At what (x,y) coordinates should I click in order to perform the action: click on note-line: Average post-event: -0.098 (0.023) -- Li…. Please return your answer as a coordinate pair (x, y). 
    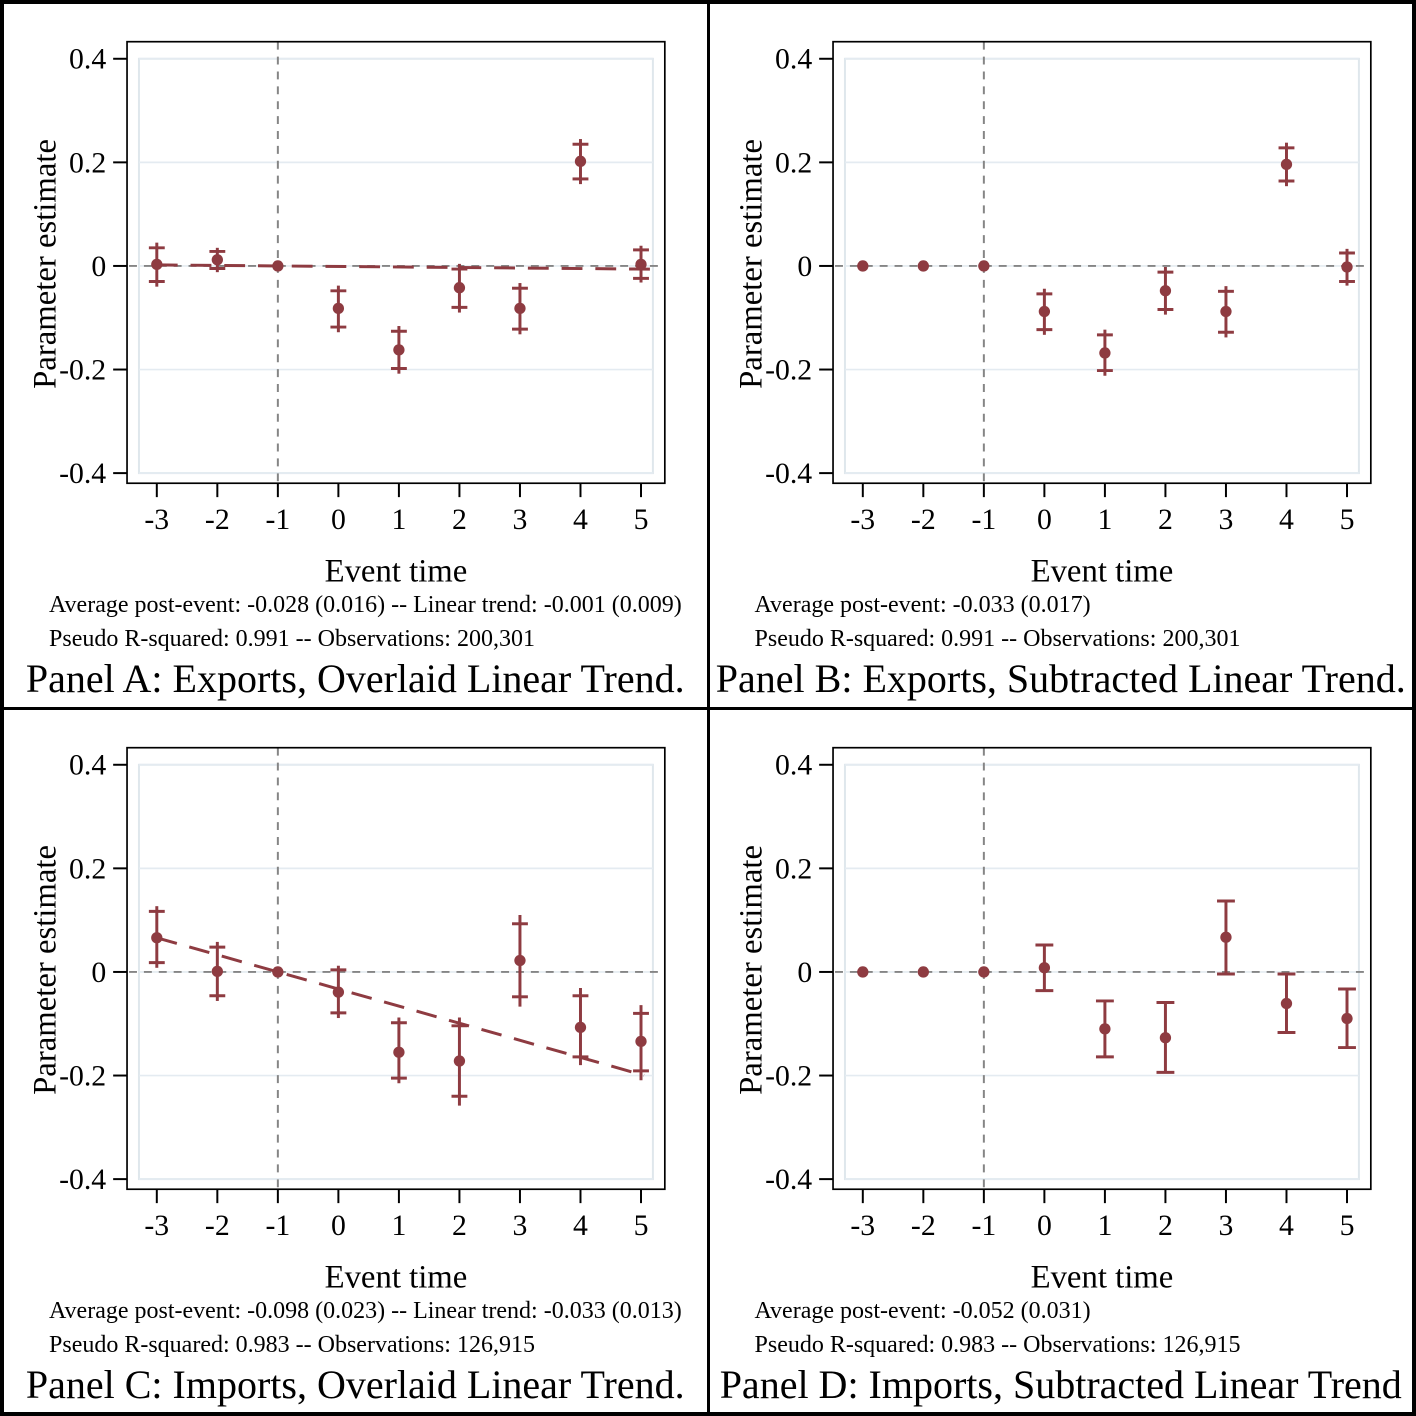
    Looking at the image, I should click on (365, 1310).